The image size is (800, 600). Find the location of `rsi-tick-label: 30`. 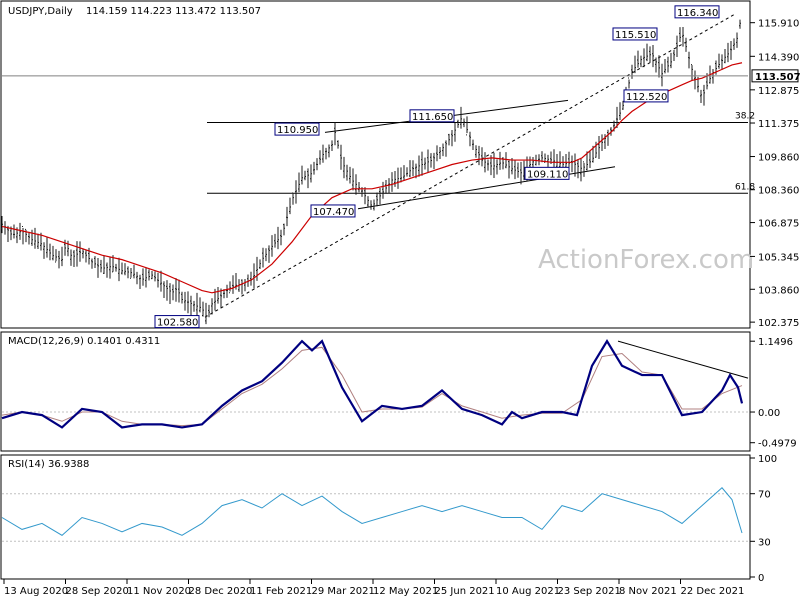

rsi-tick-label: 30 is located at coordinates (764, 542).